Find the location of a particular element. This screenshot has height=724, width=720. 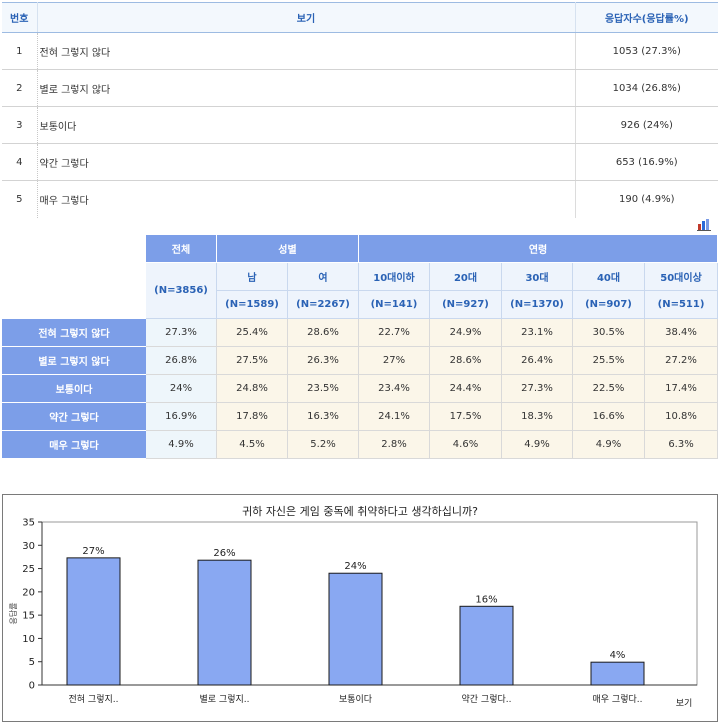

answer-count: 1053 (27.3%) is located at coordinates (646, 51).